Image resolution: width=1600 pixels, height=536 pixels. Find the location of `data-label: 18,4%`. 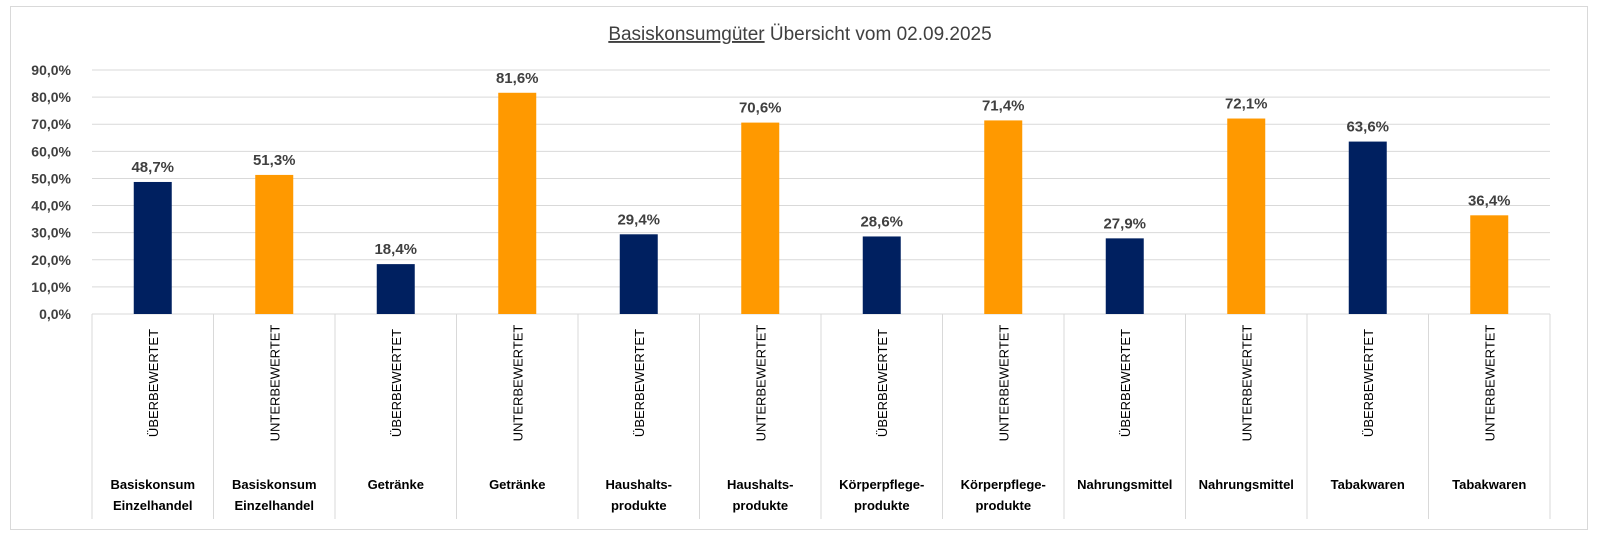

data-label: 18,4% is located at coordinates (395, 249).